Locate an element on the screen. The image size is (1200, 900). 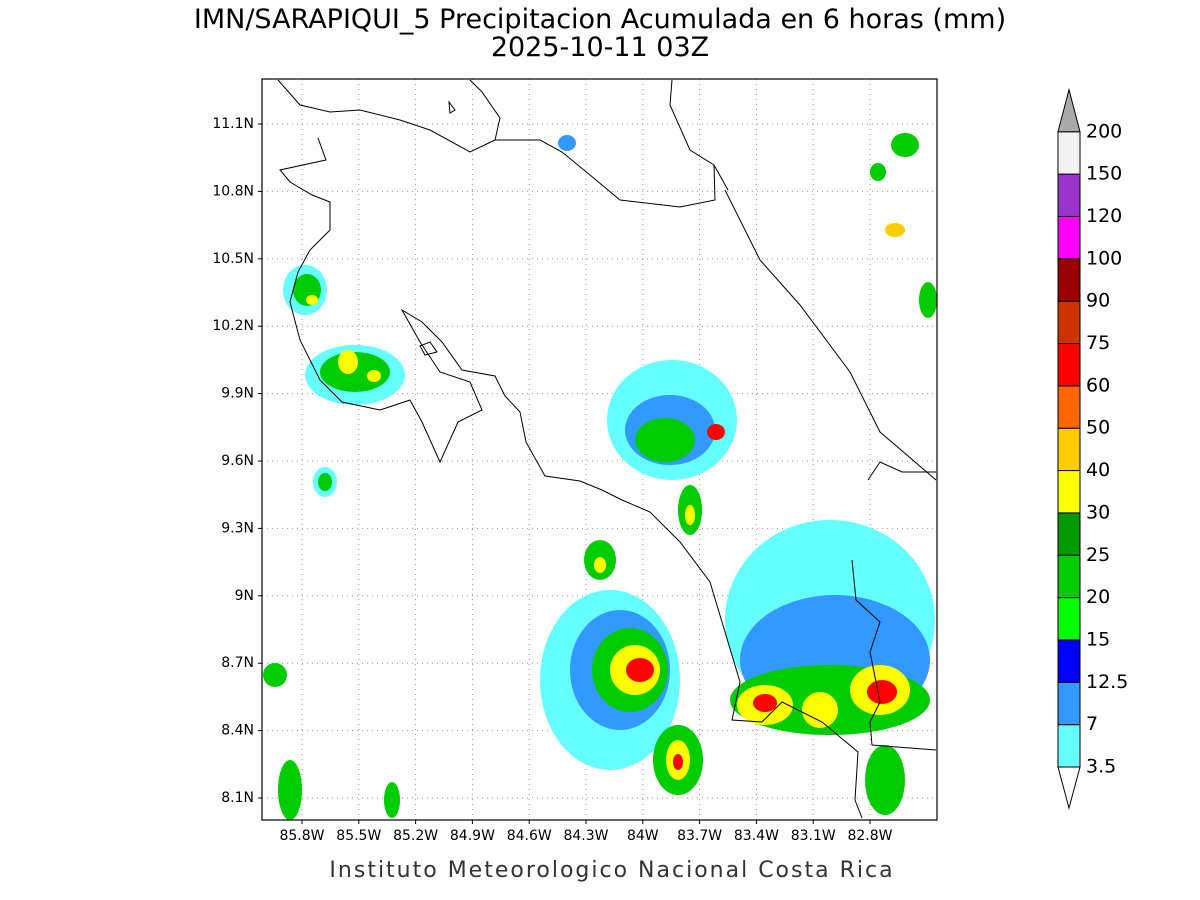
colorbar-label: 25 is located at coordinates (1098, 555).